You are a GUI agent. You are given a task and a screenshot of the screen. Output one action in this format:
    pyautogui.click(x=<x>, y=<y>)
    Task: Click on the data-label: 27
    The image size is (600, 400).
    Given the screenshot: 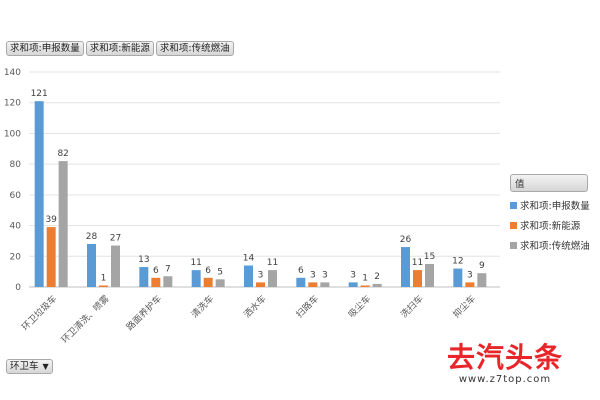 What is the action you would take?
    pyautogui.click(x=115, y=239)
    